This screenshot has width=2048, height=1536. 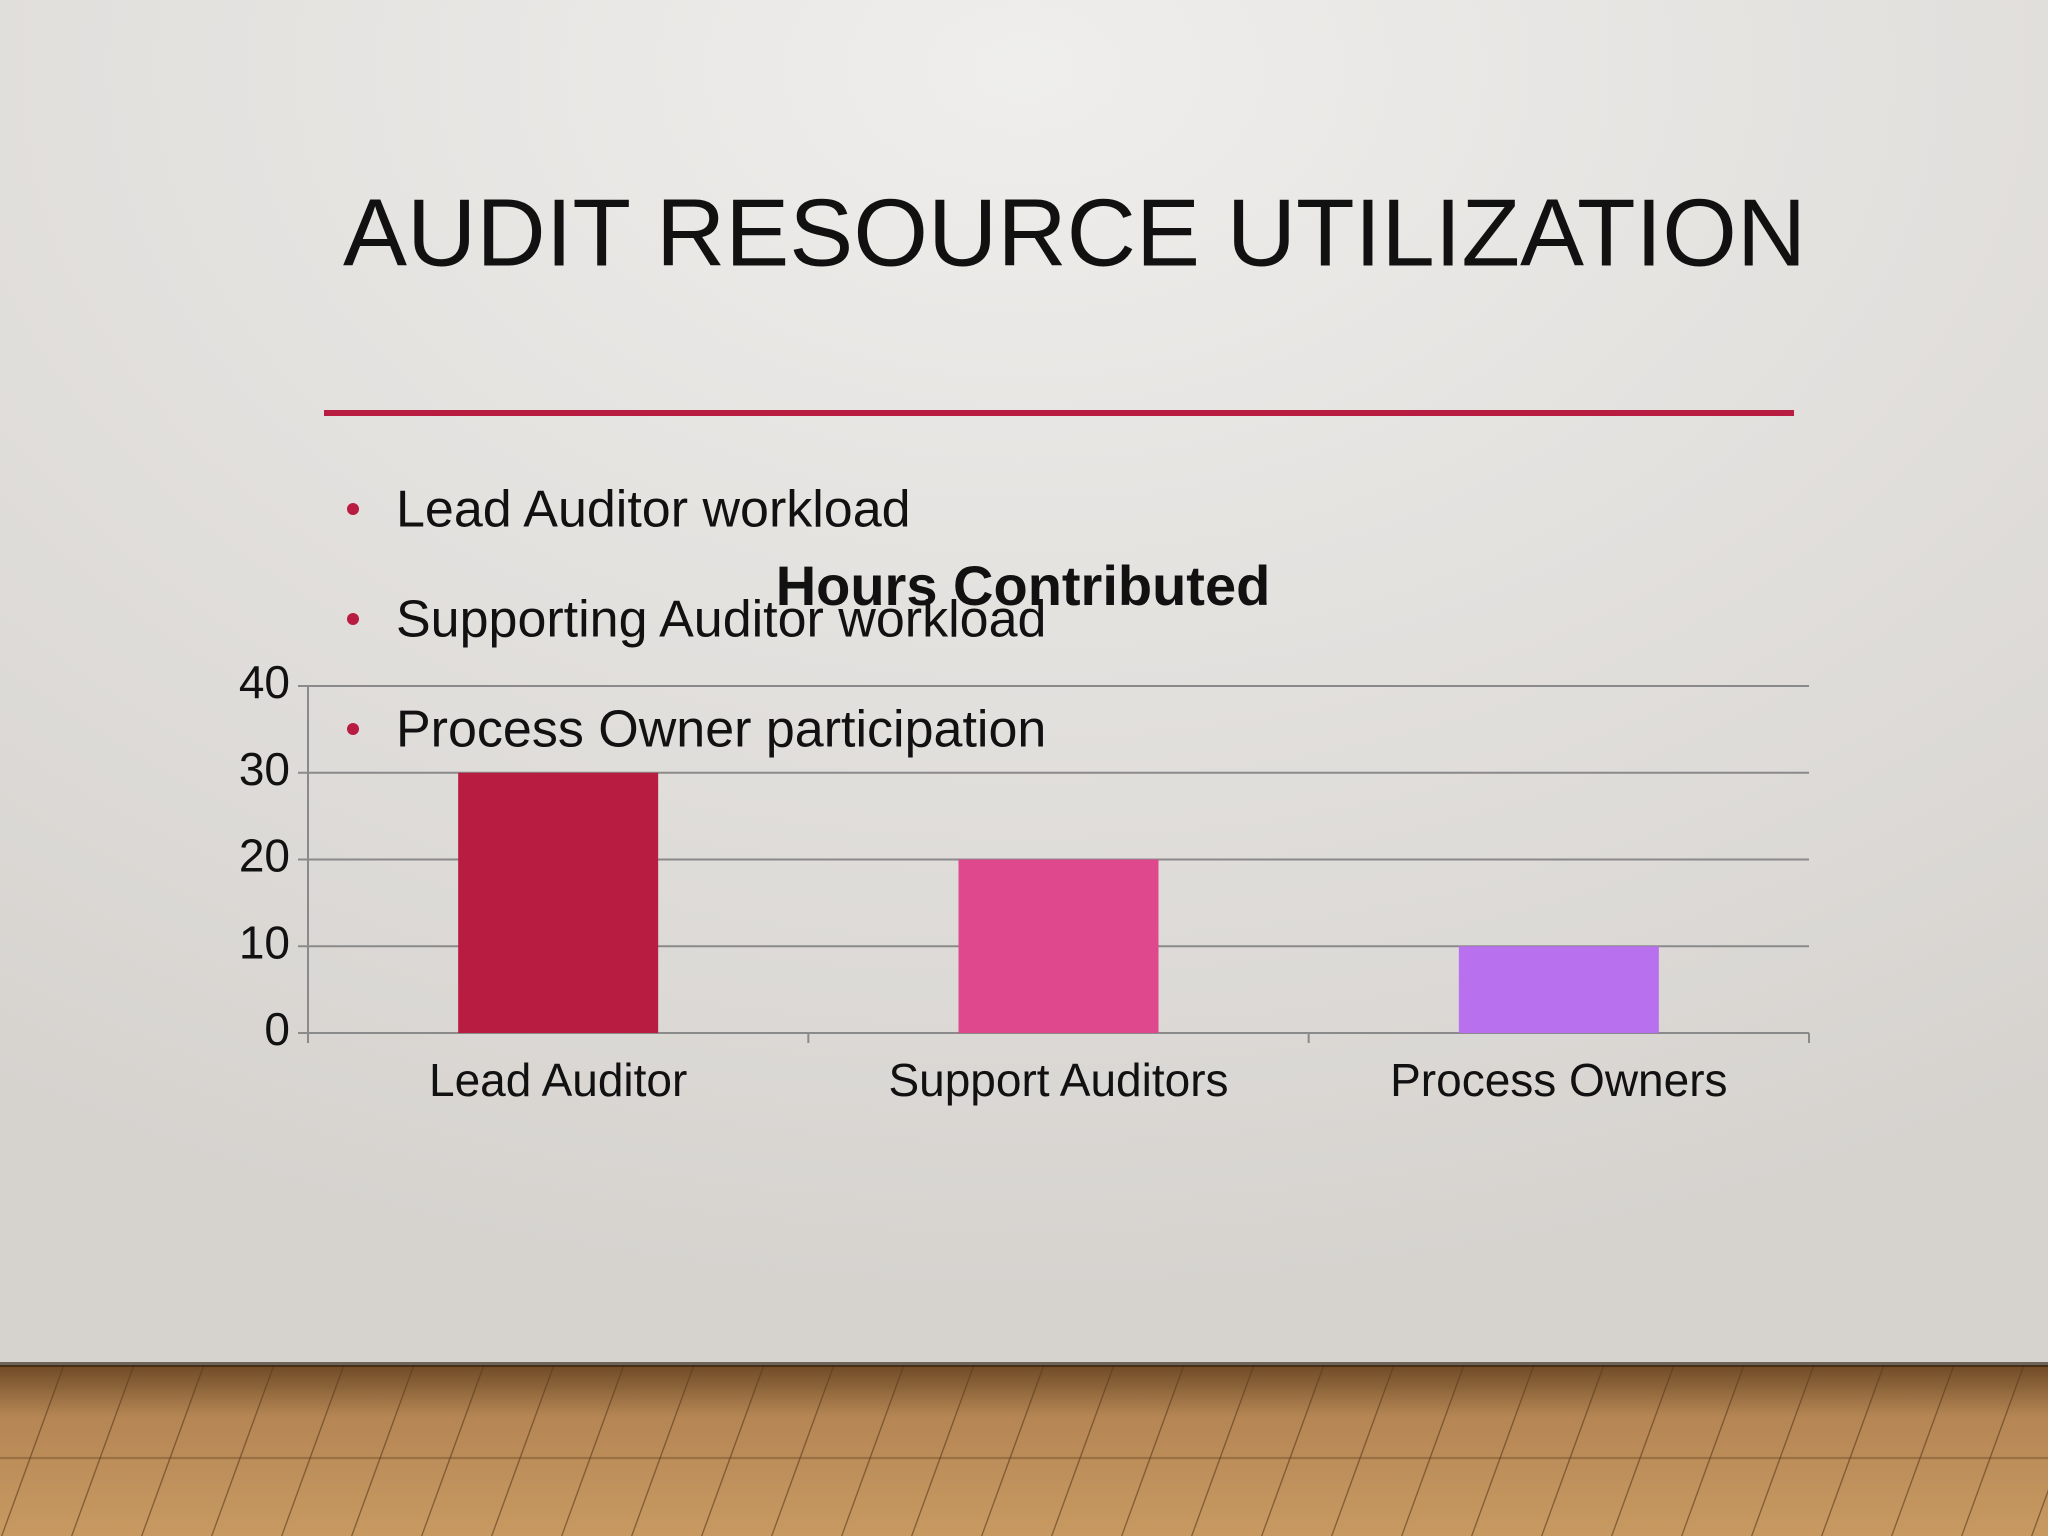 What do you see at coordinates (653, 510) in the screenshot?
I see `bullet-text: Lead Auditor workload` at bounding box center [653, 510].